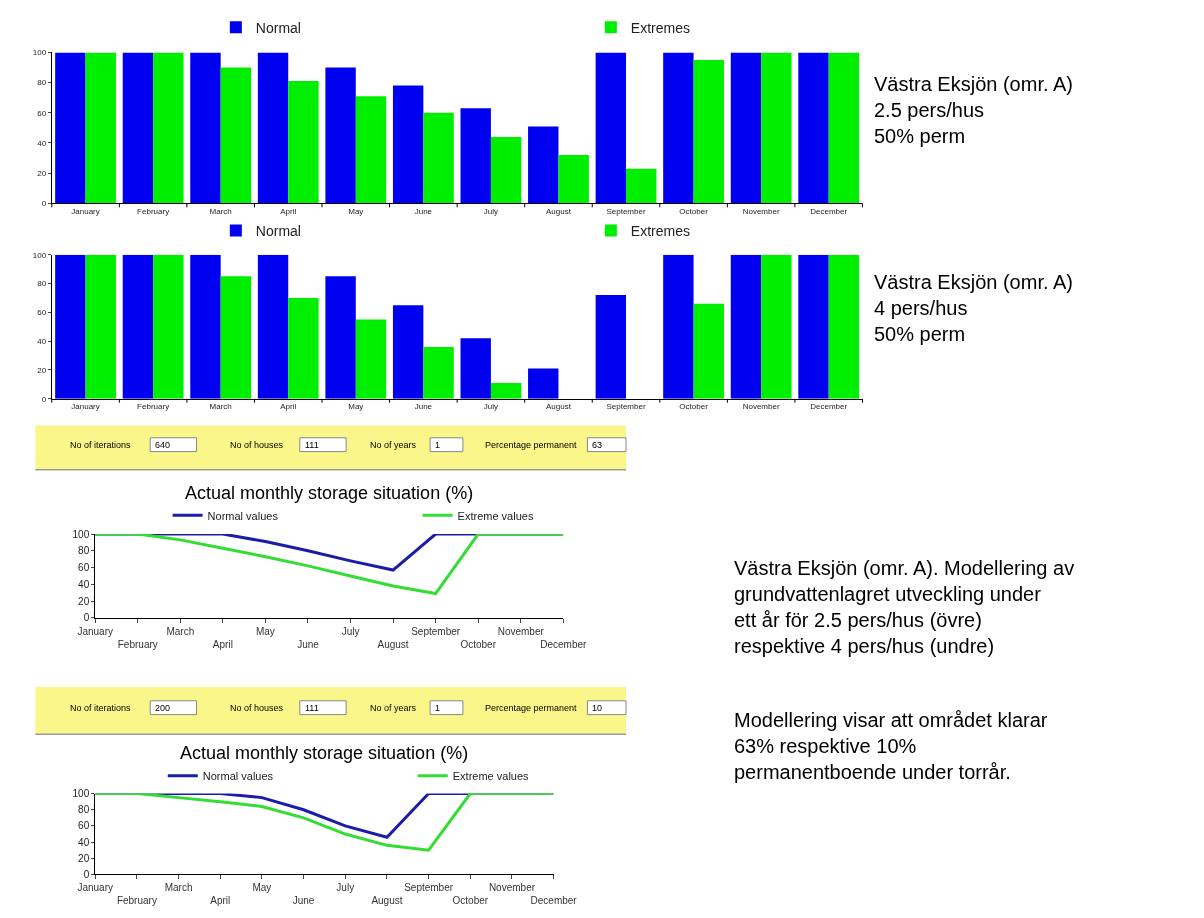 The height and width of the screenshot is (918, 1204). I want to click on text: 63, so click(597, 445).